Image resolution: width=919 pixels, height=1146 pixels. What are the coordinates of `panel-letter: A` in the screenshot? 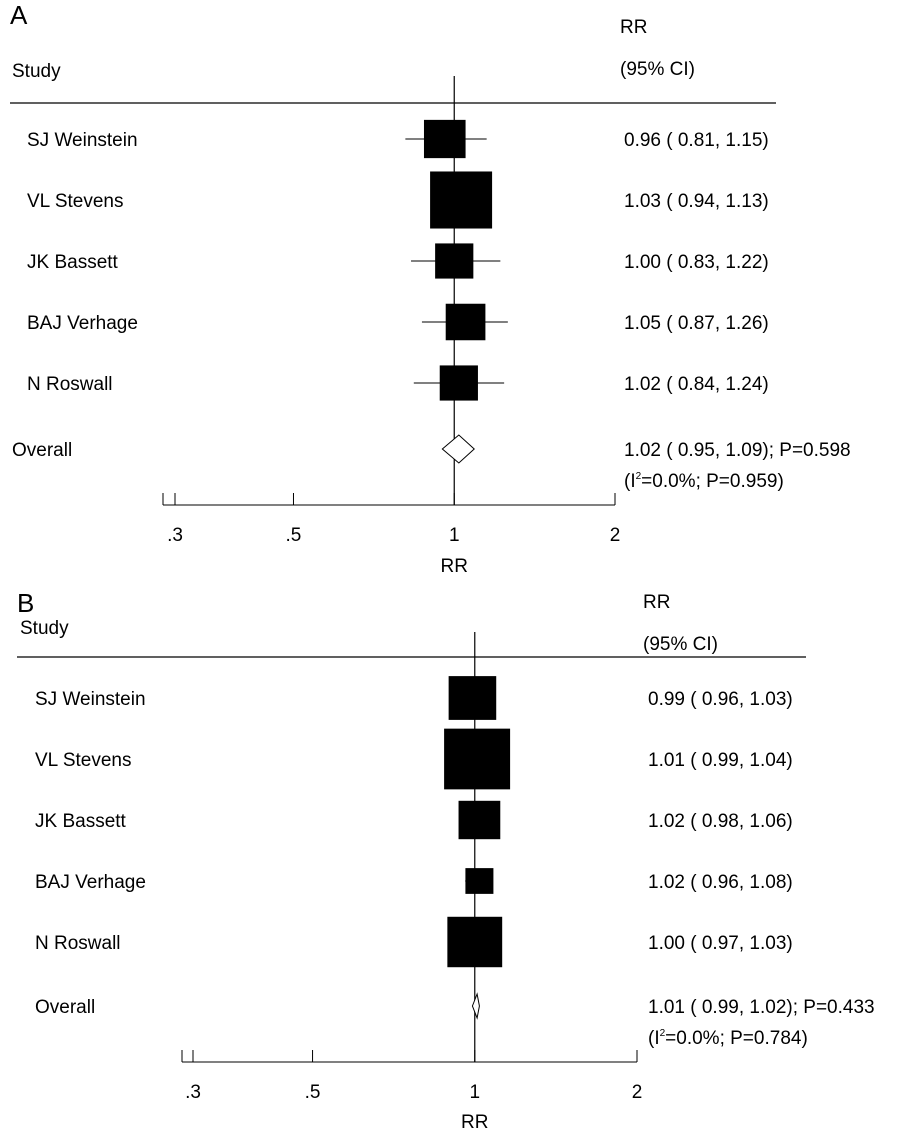 It's located at (19, 15).